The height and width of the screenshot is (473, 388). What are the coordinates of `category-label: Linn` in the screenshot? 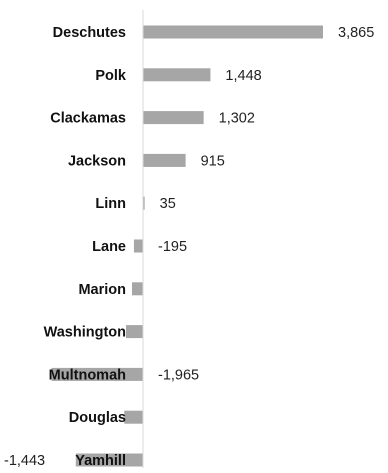 It's located at (110, 204).